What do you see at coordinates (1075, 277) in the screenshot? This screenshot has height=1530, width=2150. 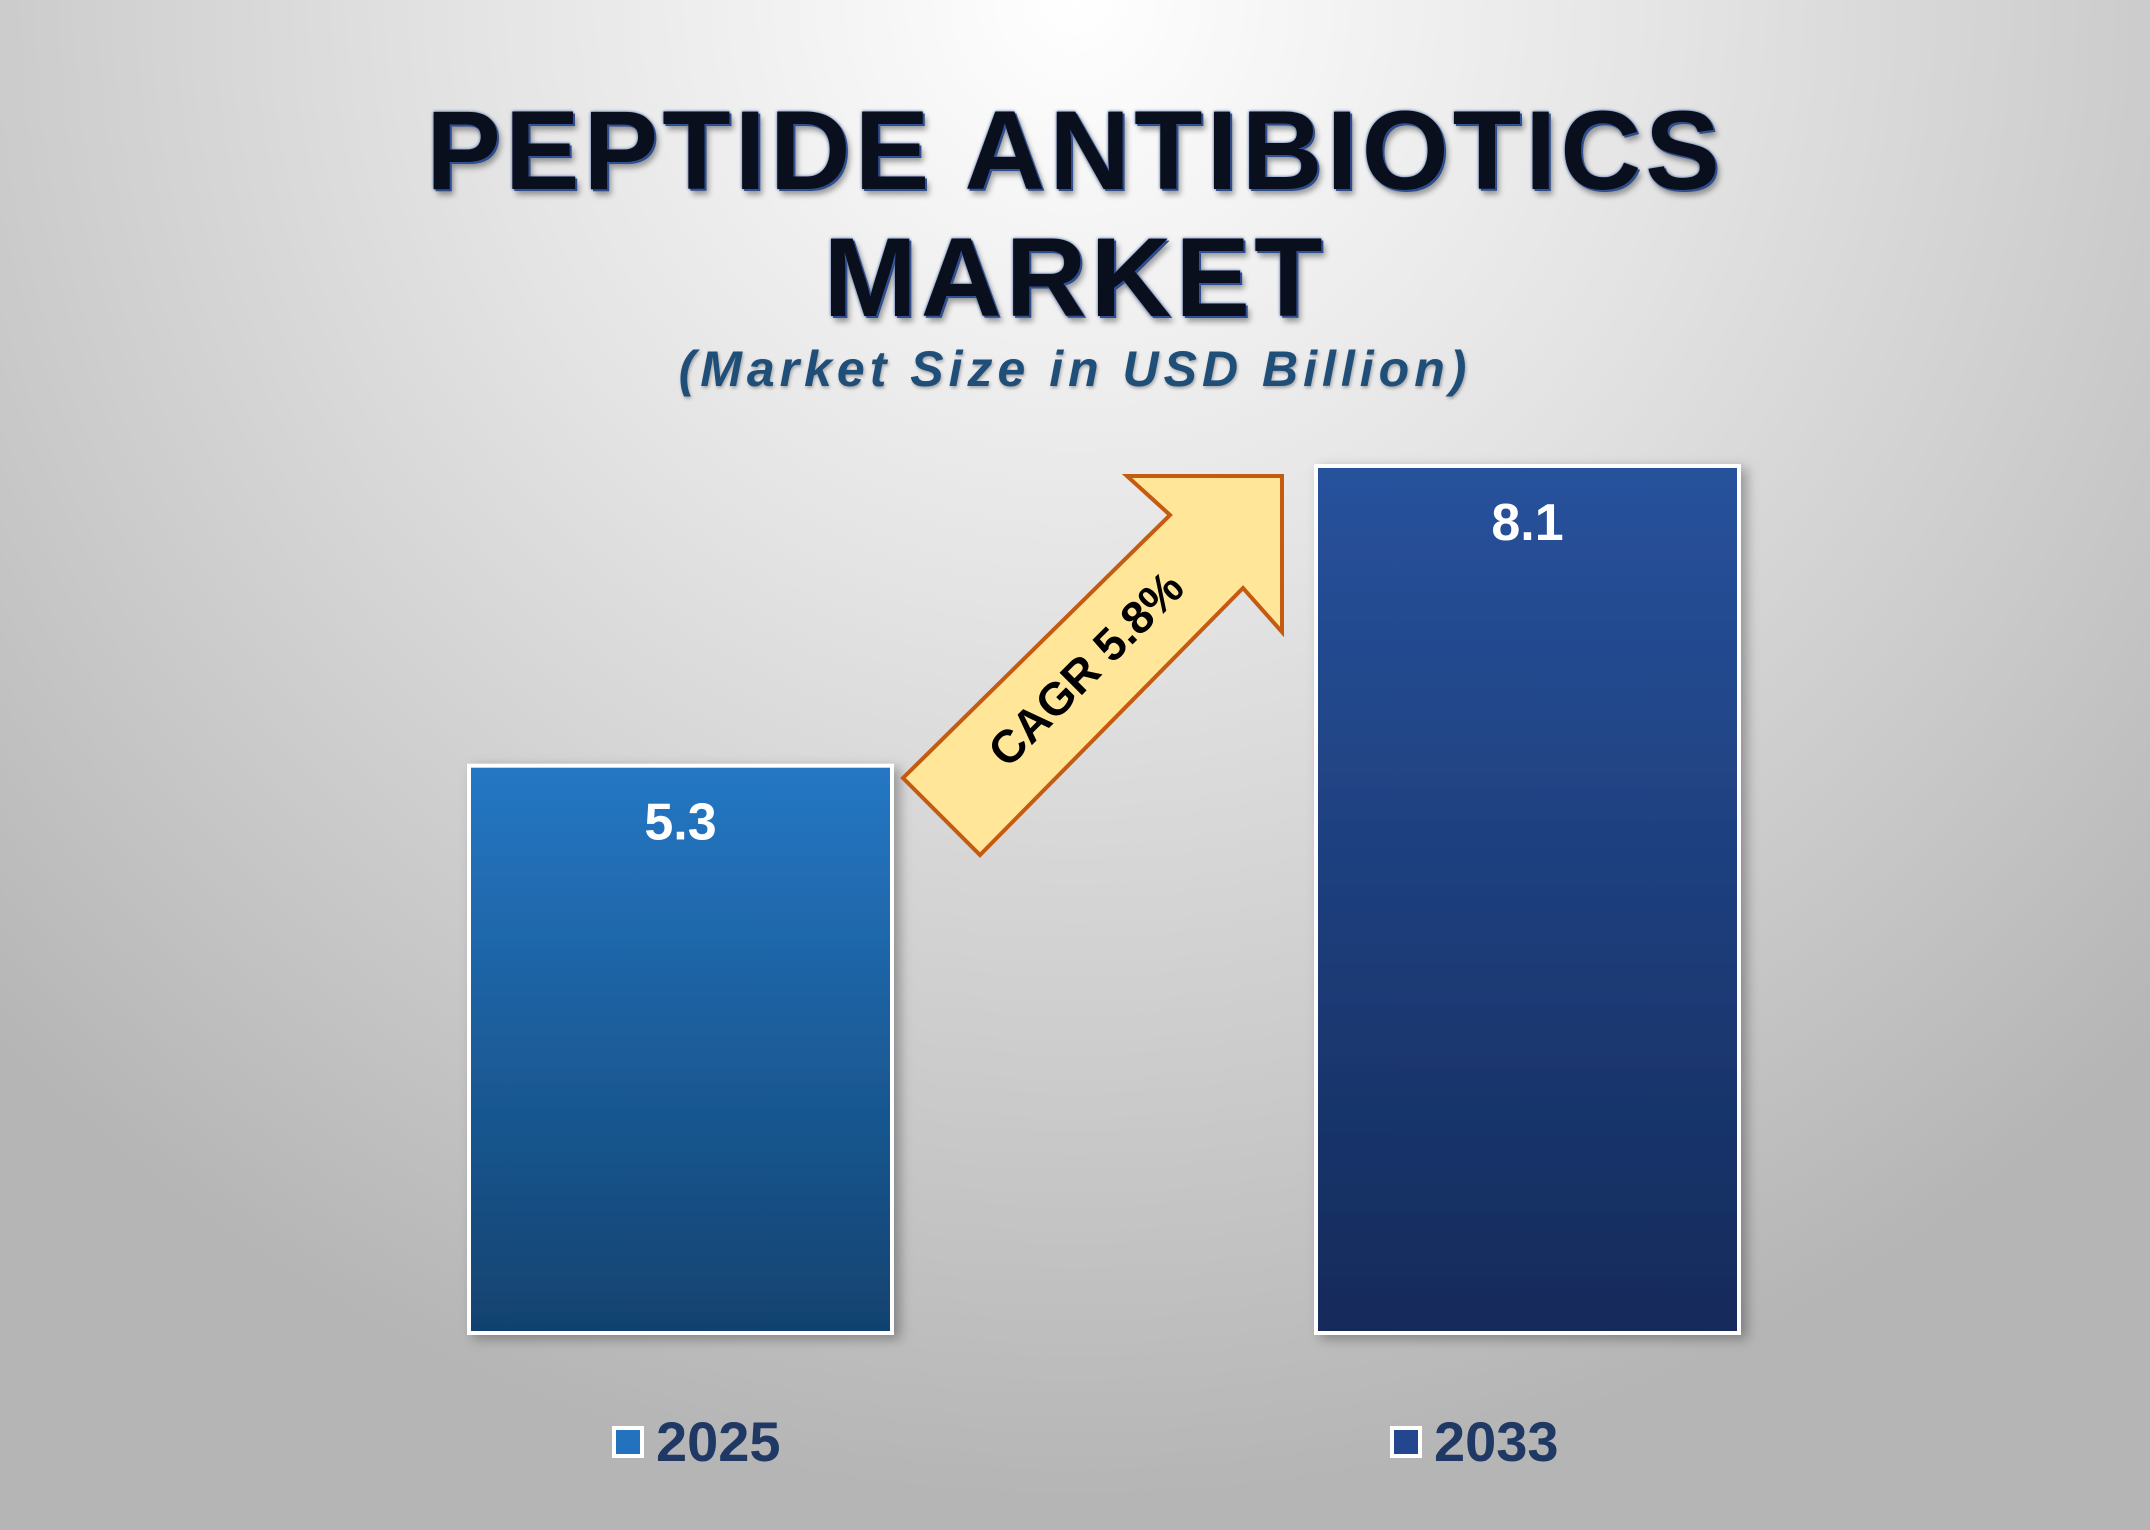 I see `chart-title-line-2: MARKET` at bounding box center [1075, 277].